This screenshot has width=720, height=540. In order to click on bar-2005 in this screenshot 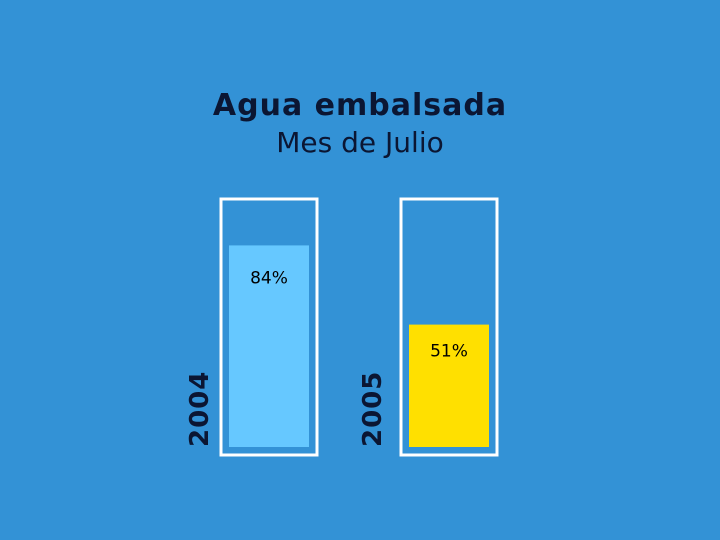, I will do `click(449, 385)`.